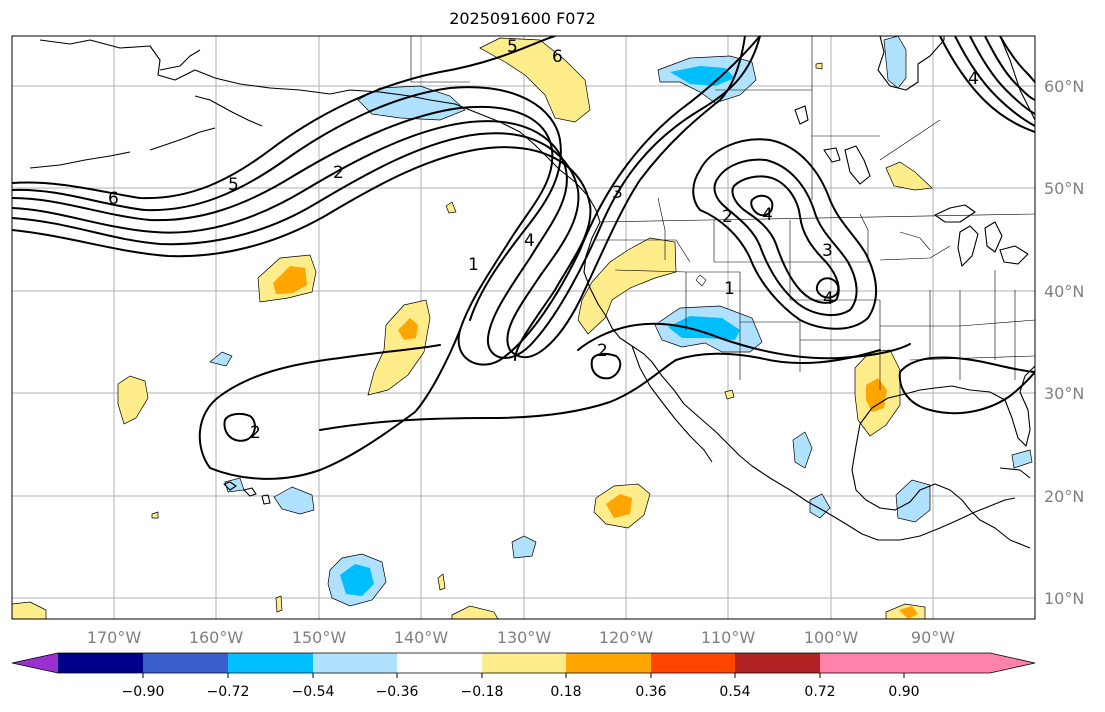  Describe the element at coordinates (1064, 86) in the screenshot. I see `lat-label: 60°N` at that location.